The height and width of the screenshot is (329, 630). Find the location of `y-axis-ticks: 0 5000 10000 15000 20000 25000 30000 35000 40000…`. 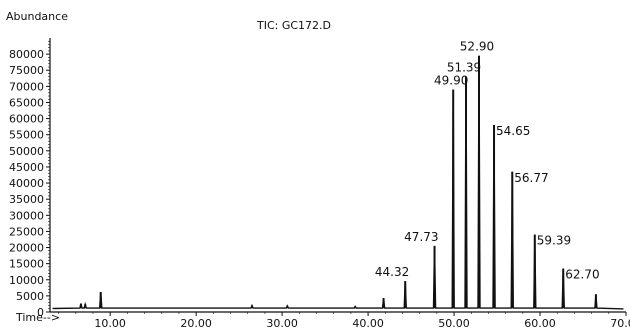

y-axis-ticks: 0 5000 10000 15000 20000 25000 30000 35000 40000… is located at coordinates (29, 179).